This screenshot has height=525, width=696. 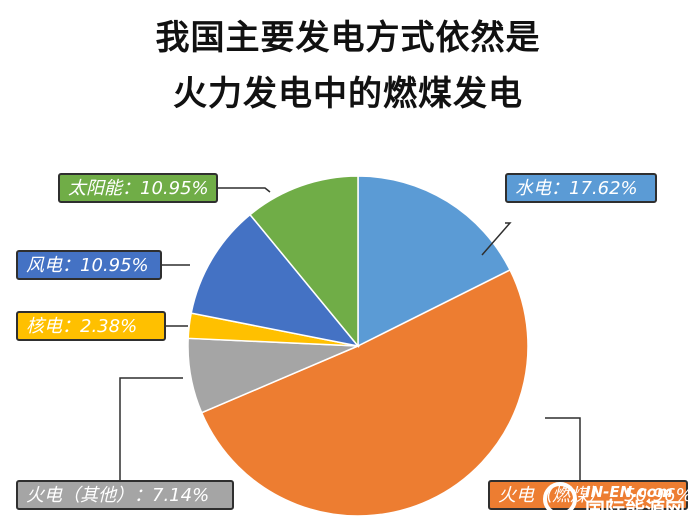 I want to click on watermark-text-top: IN-EN.com, so click(x=629, y=492).